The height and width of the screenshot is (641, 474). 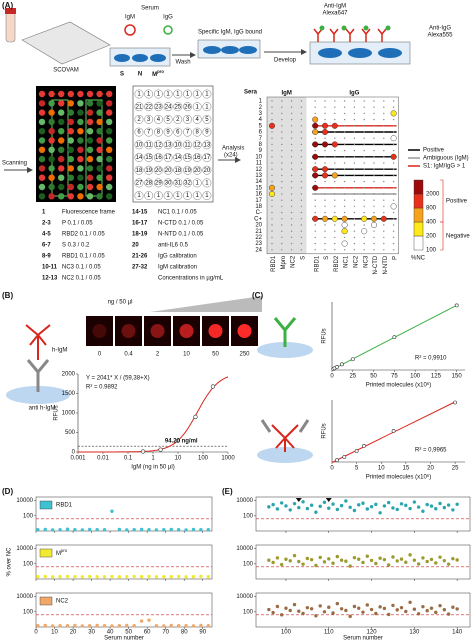 I want to click on concentration-label: 250, so click(x=244, y=355).